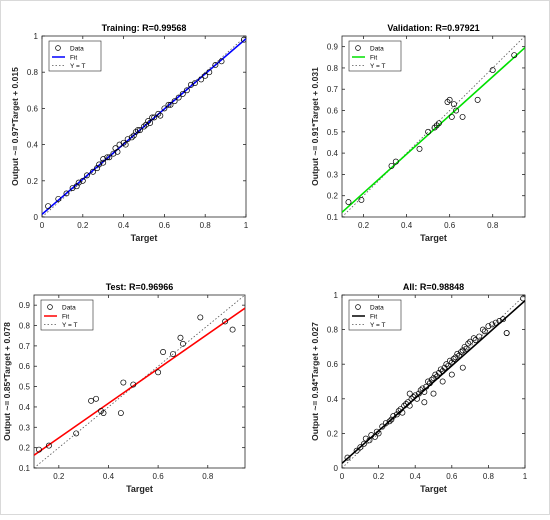 The width and height of the screenshot is (550, 520). Describe the element at coordinates (25, 326) in the screenshot. I see `y-tick-label: 0.8` at that location.